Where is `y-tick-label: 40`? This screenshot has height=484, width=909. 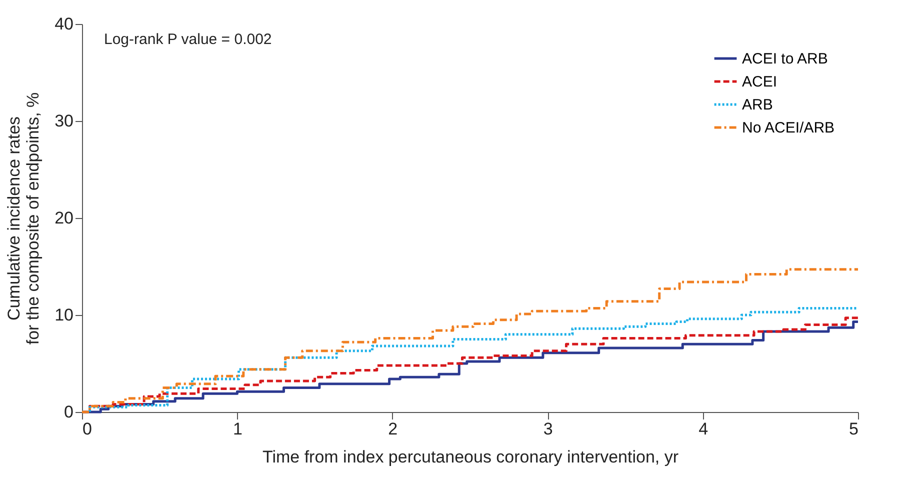
y-tick-label: 40 is located at coordinates (64, 24).